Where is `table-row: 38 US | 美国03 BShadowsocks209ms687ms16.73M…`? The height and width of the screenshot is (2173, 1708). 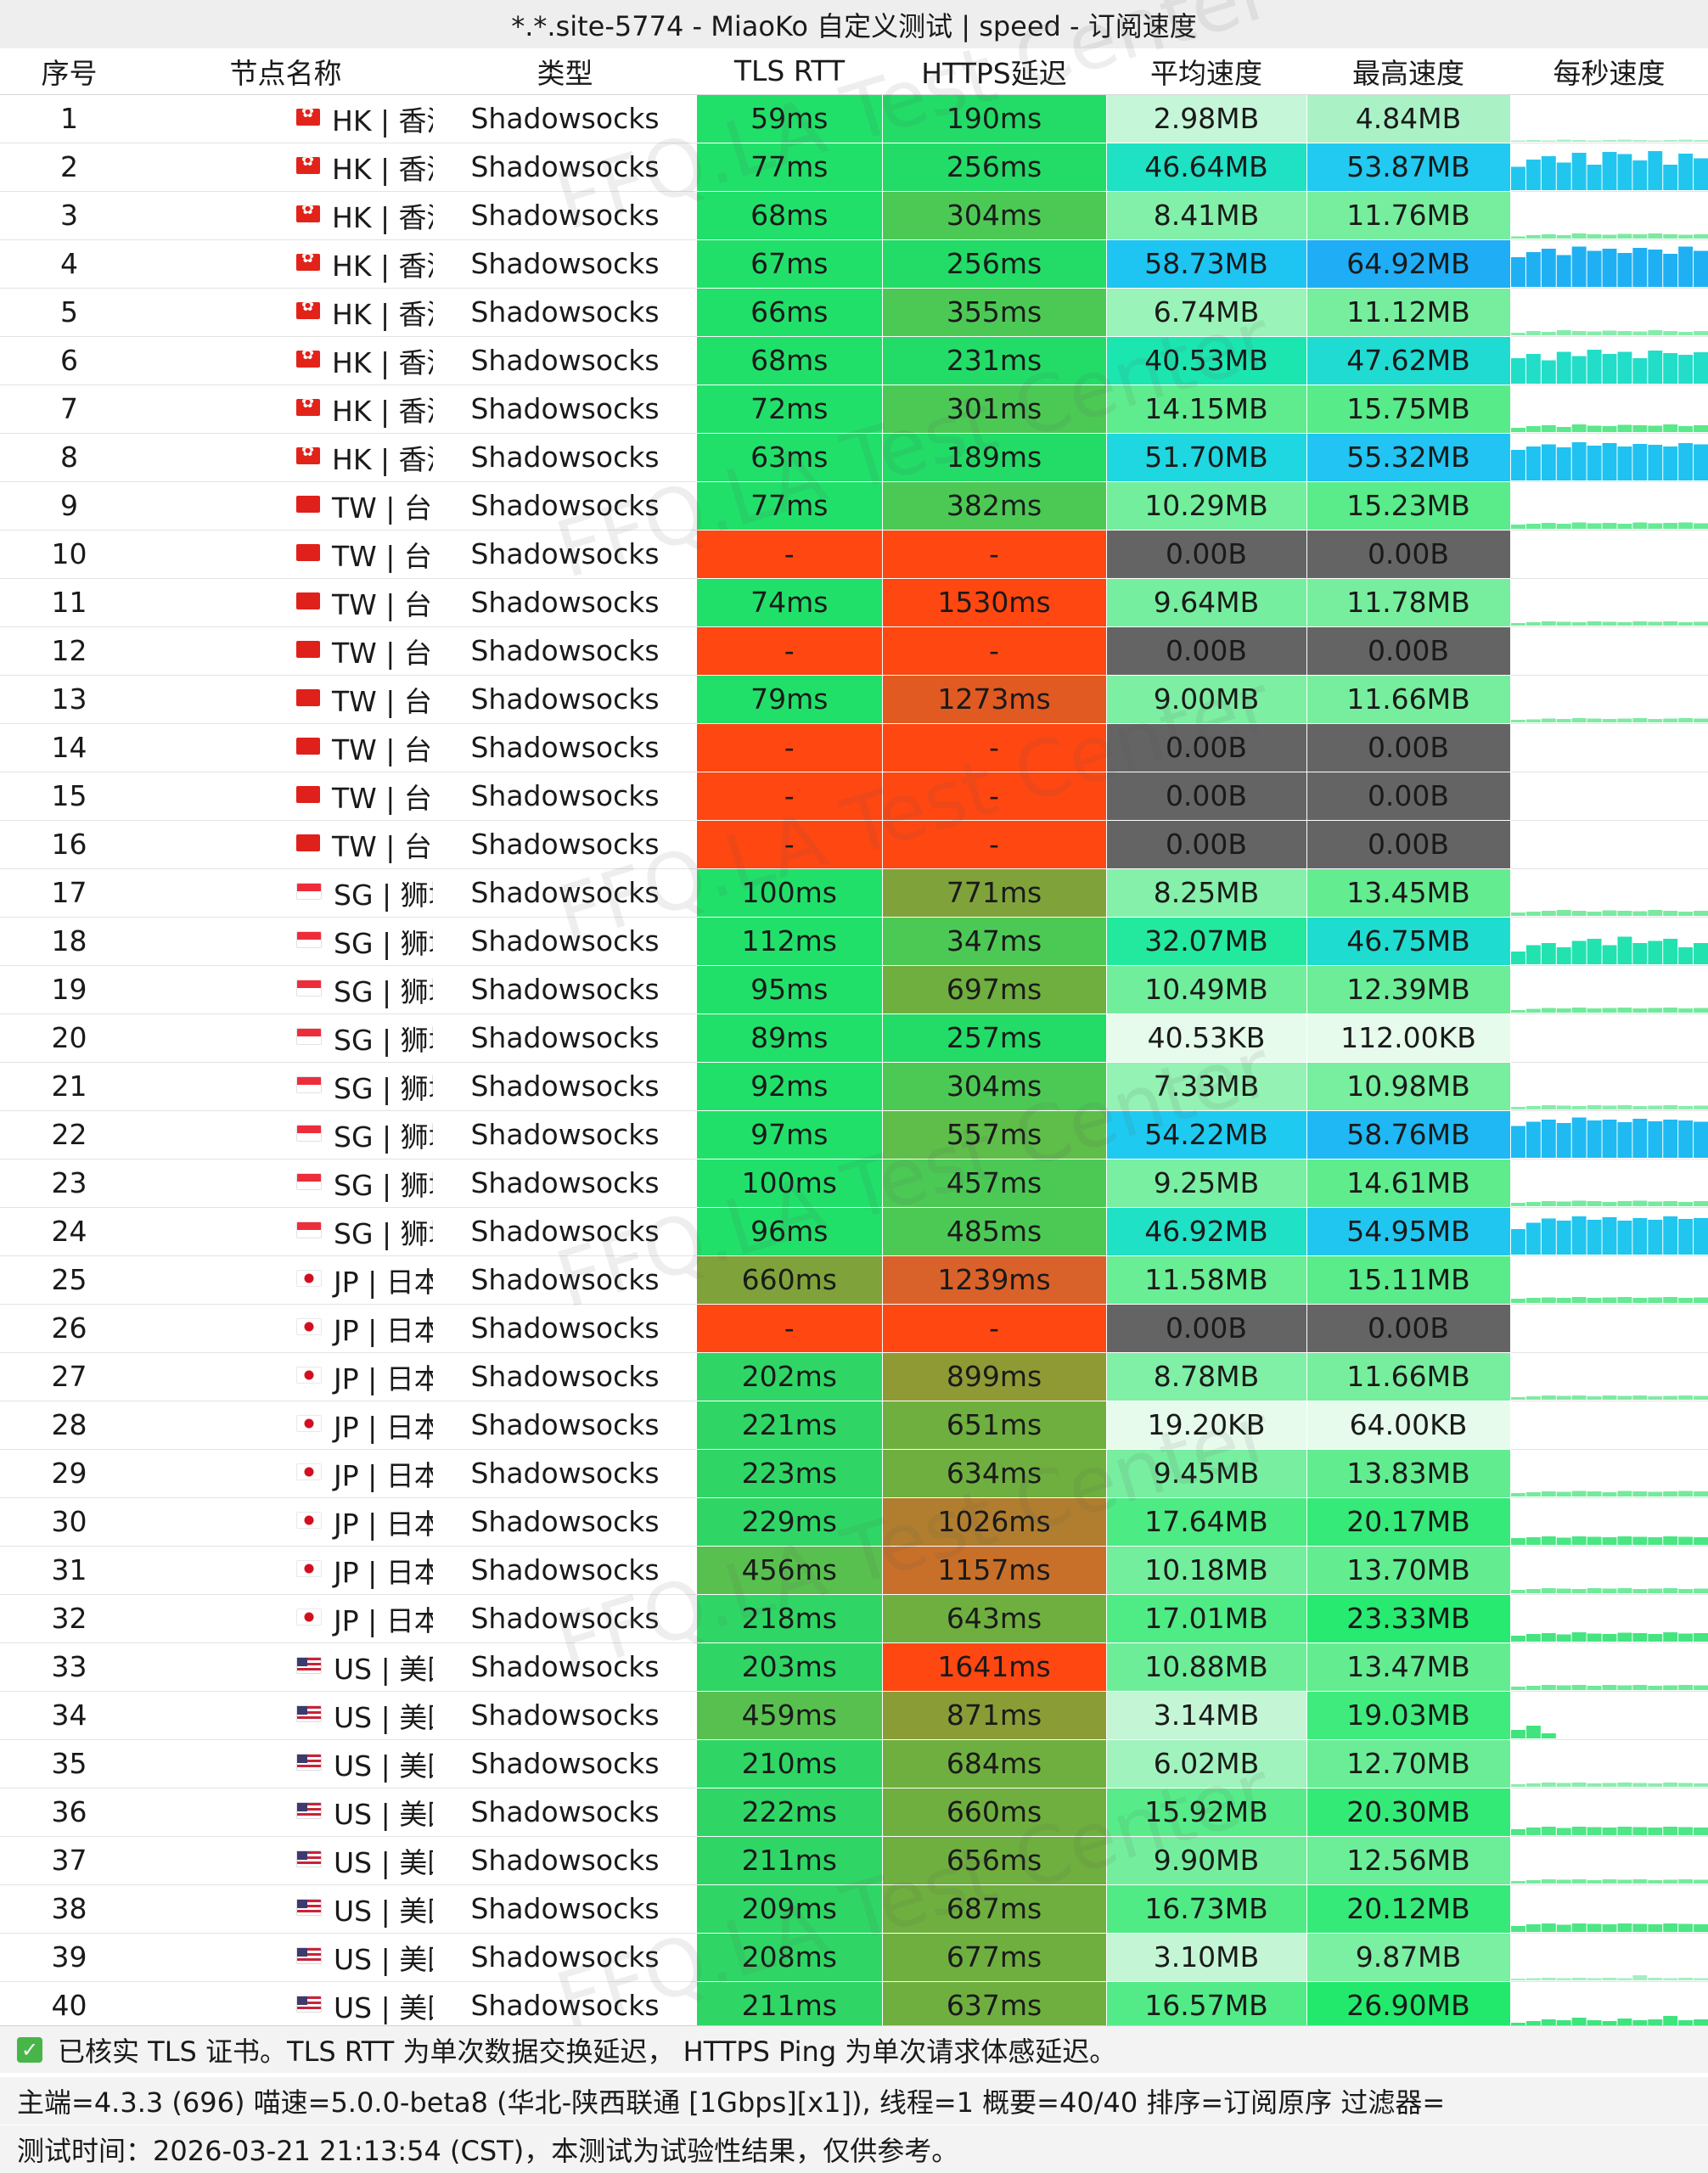 table-row: 38 US | 美国03 BShadowsocks209ms687ms16.73M… is located at coordinates (854, 1909).